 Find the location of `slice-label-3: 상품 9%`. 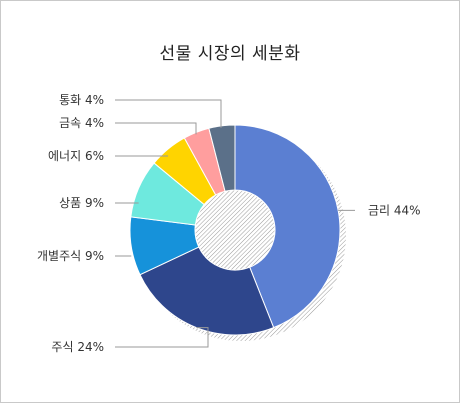

slice-label-3: 상품 9% is located at coordinates (81, 203).